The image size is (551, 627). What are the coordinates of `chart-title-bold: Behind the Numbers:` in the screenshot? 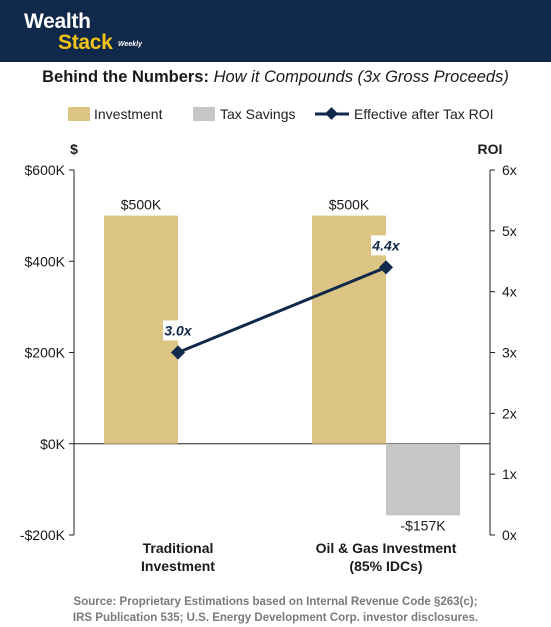 It's located at (125, 77).